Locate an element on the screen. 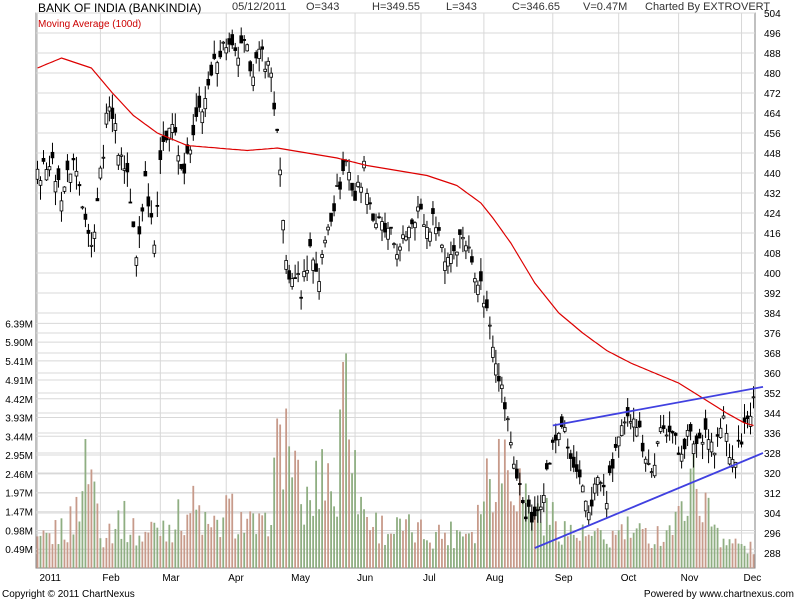  chart-date: 05/12/2011 is located at coordinates (259, 7).